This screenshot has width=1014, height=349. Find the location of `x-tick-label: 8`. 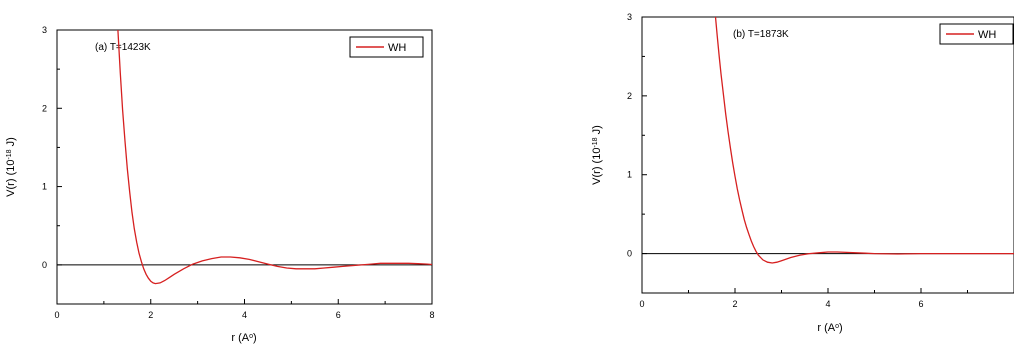

x-tick-label: 8 is located at coordinates (431, 315).